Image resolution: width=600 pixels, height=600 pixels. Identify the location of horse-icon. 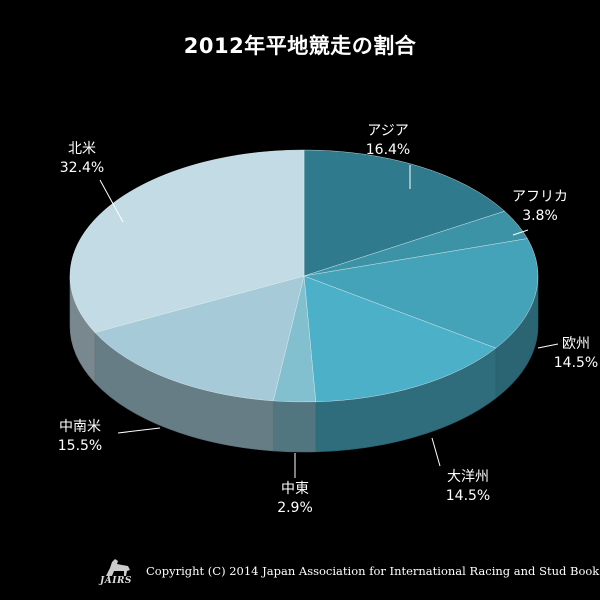
(118, 567).